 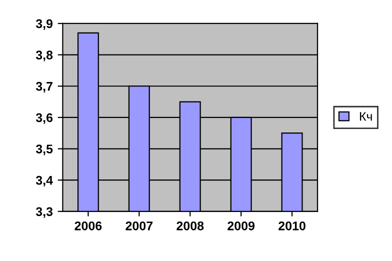 I want to click on x-tick-label: 2009, so click(x=241, y=225).